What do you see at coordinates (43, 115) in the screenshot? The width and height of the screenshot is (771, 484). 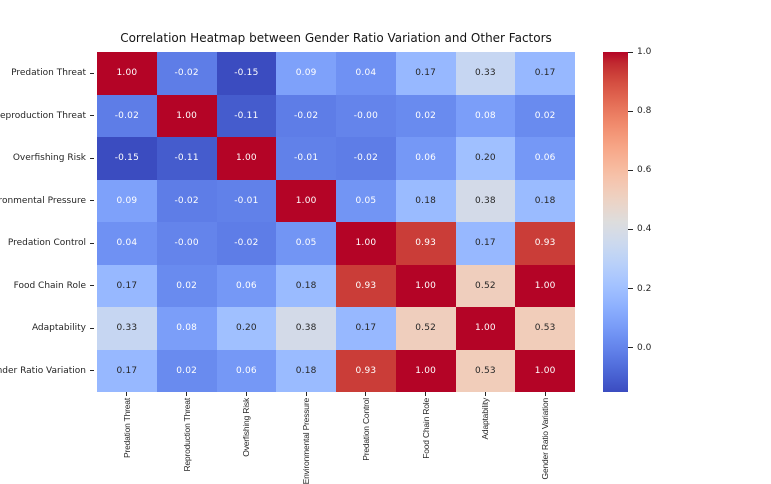 I see `y-axis-label: Reproduction Threat` at bounding box center [43, 115].